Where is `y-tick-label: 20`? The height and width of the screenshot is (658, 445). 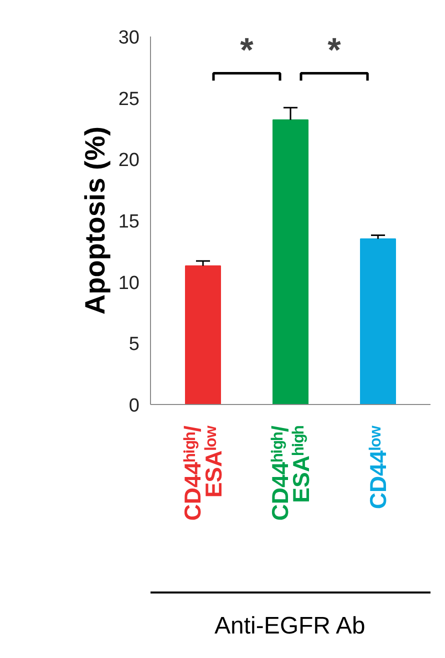
y-tick-label: 20 is located at coordinates (129, 161).